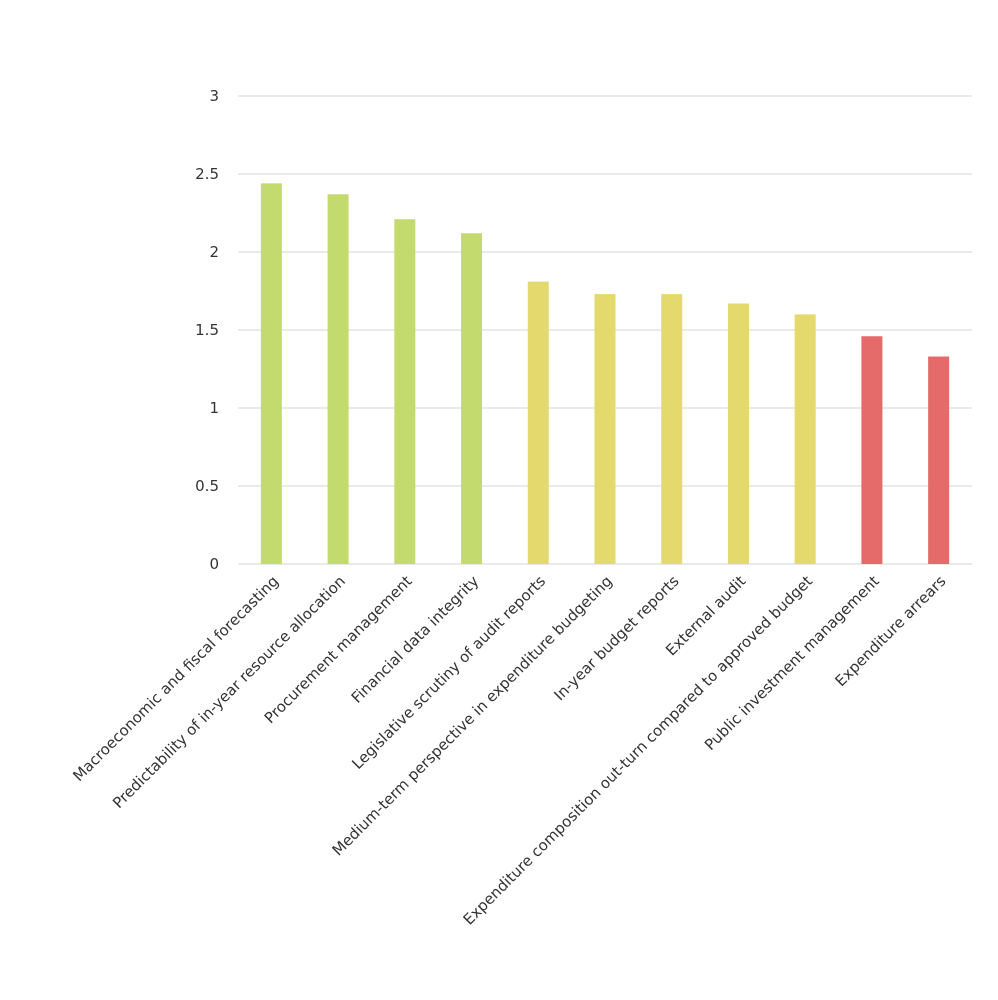 The height and width of the screenshot is (1000, 998). What do you see at coordinates (616, 638) in the screenshot?
I see `x-tick-label: In-year budget reports` at bounding box center [616, 638].